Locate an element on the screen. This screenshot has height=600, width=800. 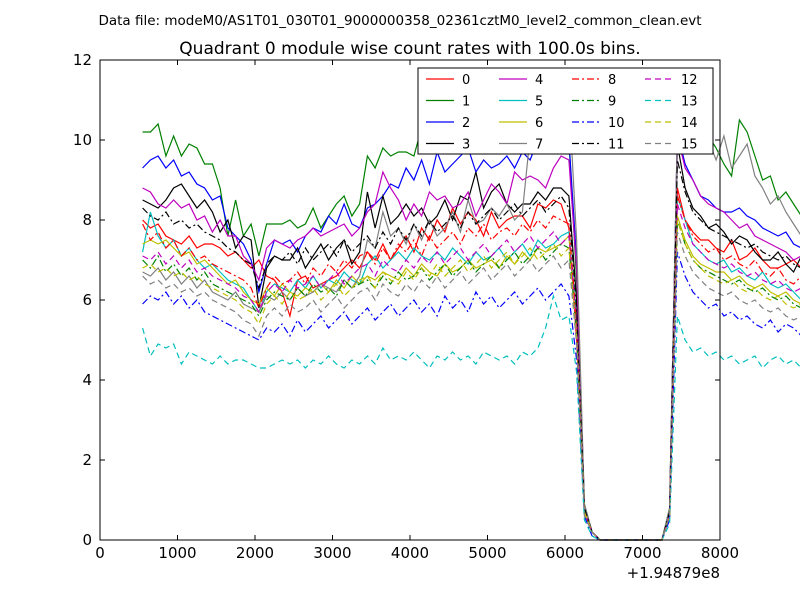
y-tick-label: 2 is located at coordinates (87, 460).